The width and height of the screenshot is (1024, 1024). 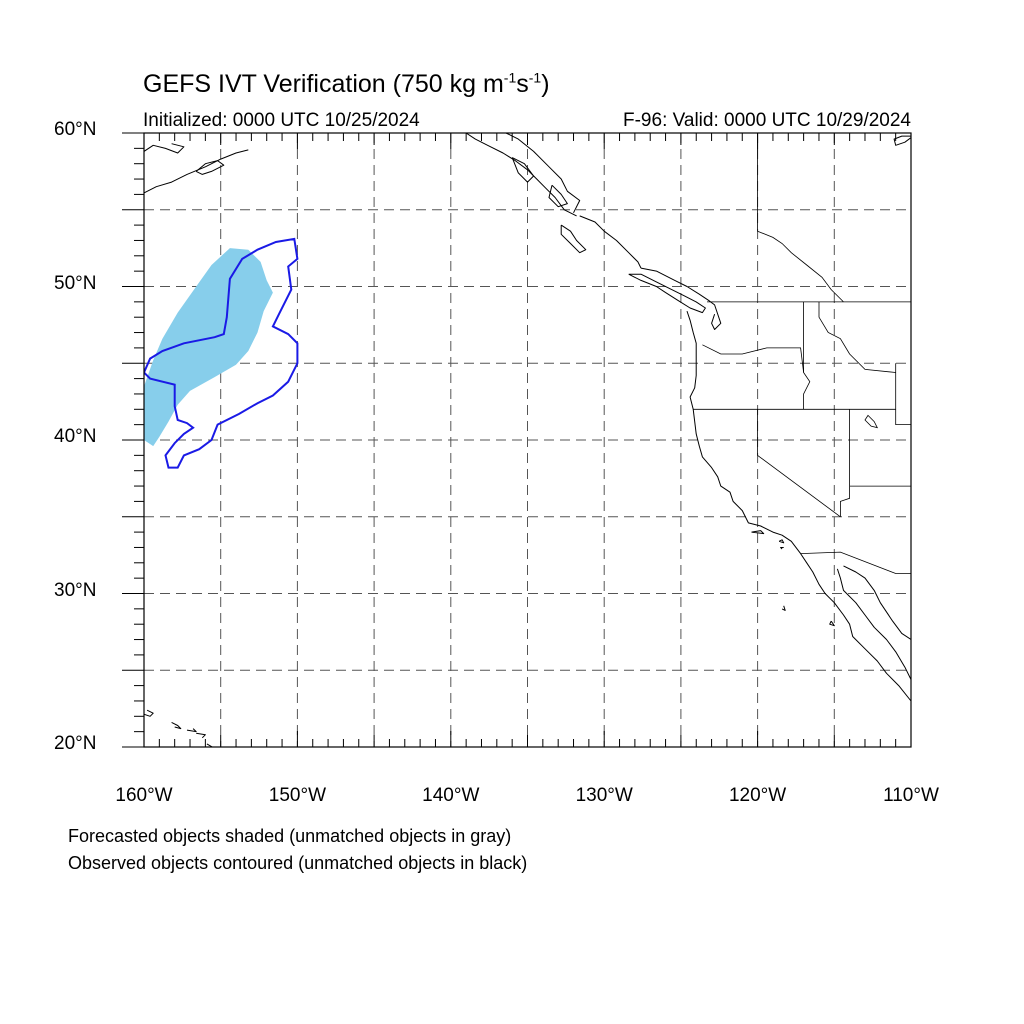 I want to click on lat-label: 40°N, so click(x=75, y=436).